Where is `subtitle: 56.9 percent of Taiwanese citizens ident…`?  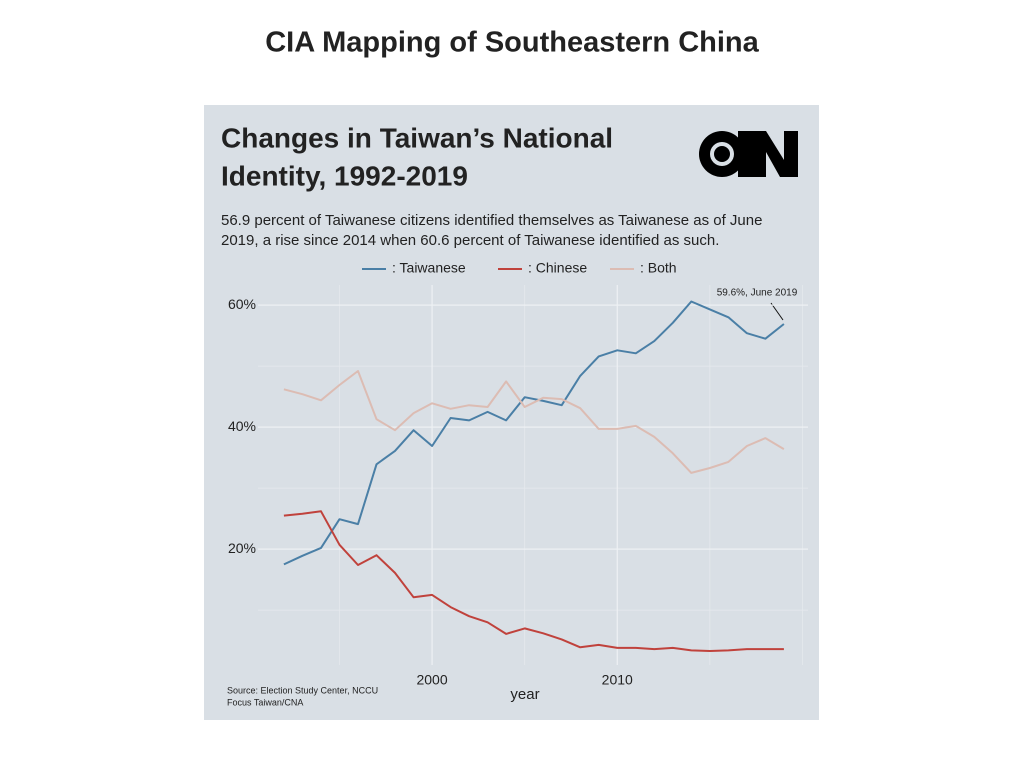
subtitle: 56.9 percent of Taiwanese citizens ident… is located at coordinates (491, 220).